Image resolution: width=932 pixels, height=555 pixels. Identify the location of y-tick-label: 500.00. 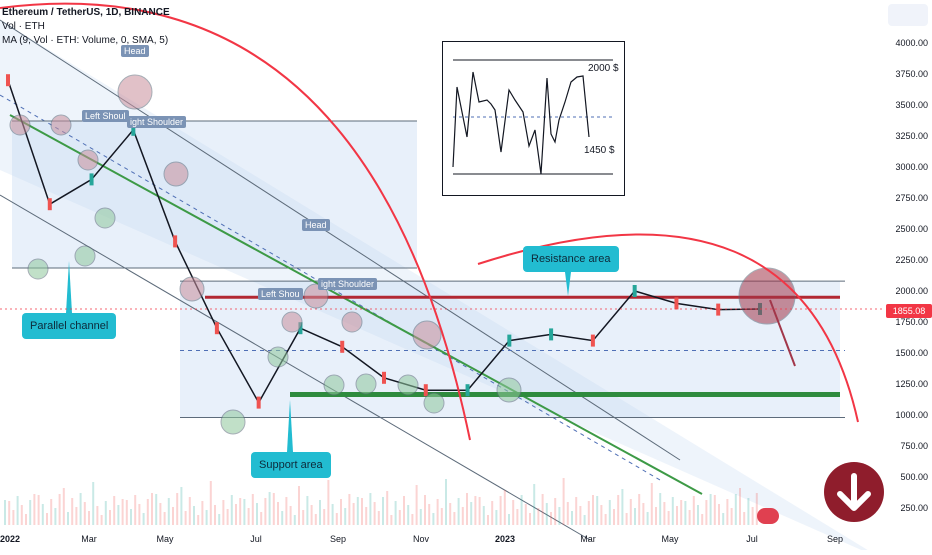
(914, 477).